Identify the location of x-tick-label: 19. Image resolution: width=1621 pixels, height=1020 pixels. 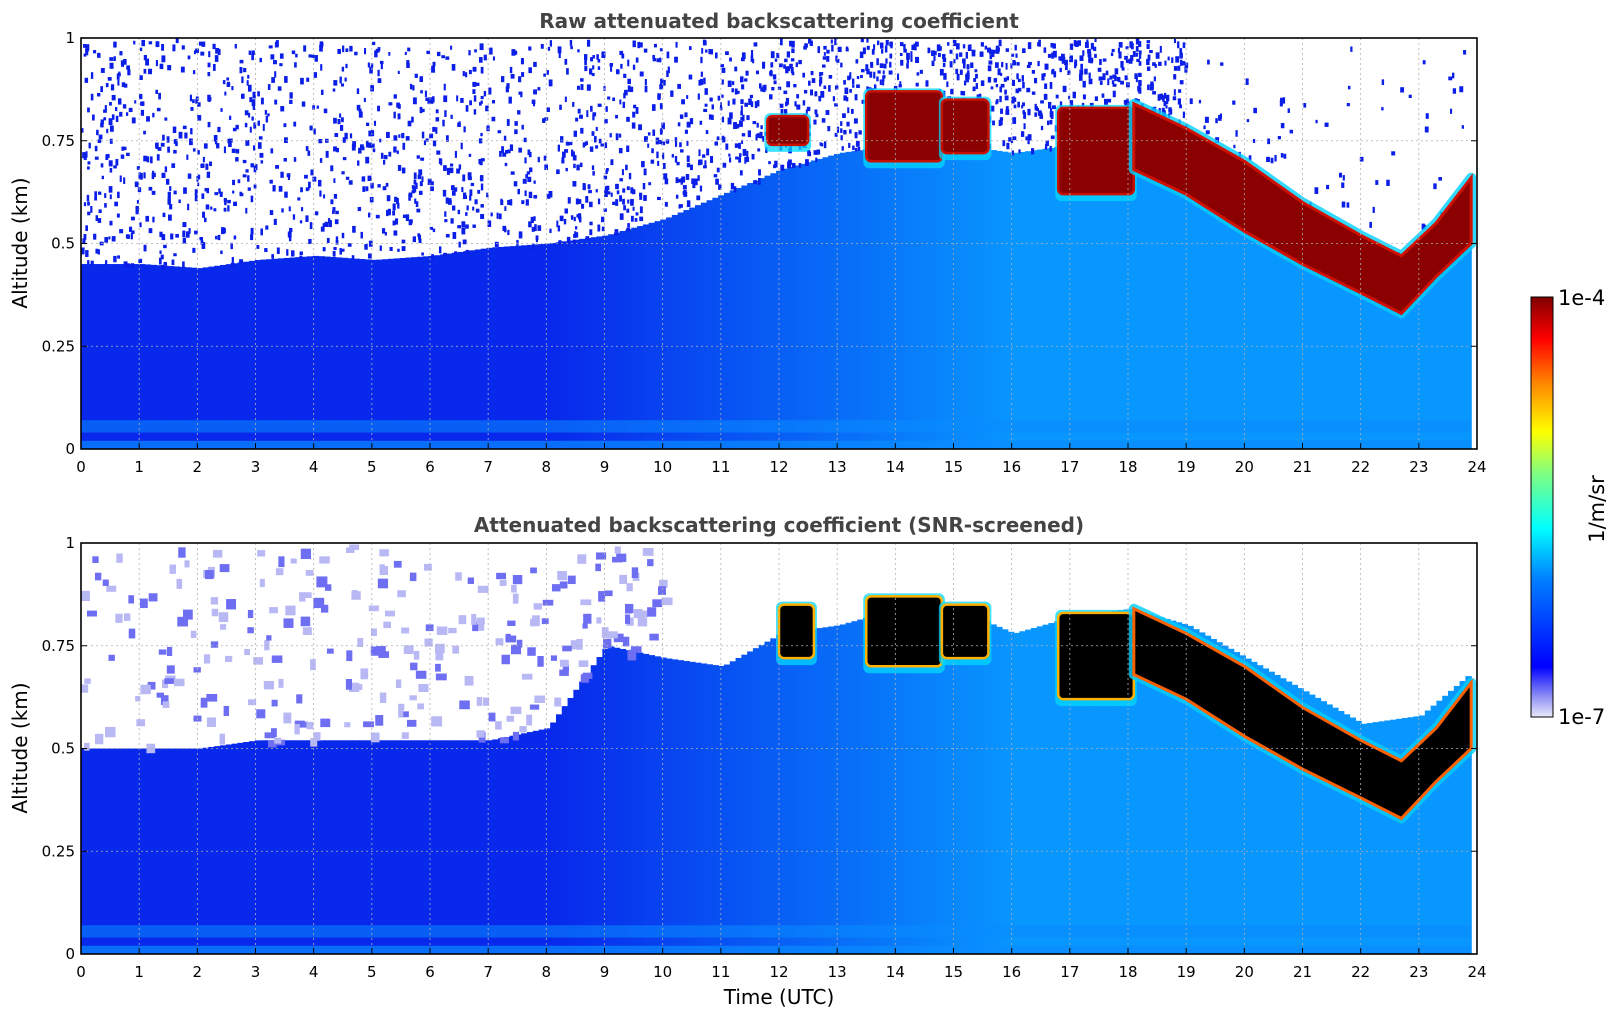
(1186, 972).